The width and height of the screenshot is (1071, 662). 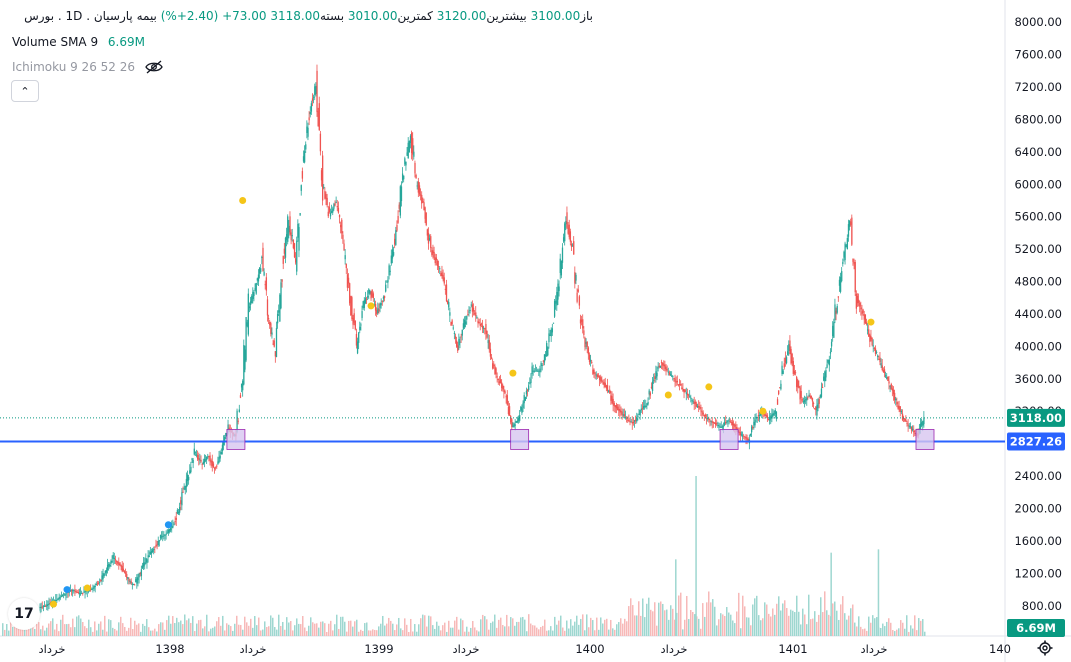 I want to click on tradingview-logo: 17, so click(x=24, y=614).